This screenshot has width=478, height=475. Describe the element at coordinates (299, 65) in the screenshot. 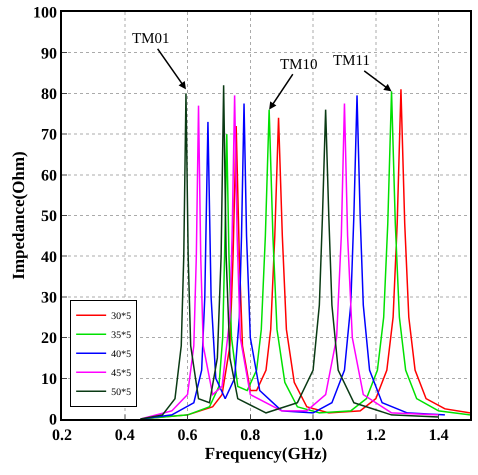

I see `annotation: TM10` at that location.